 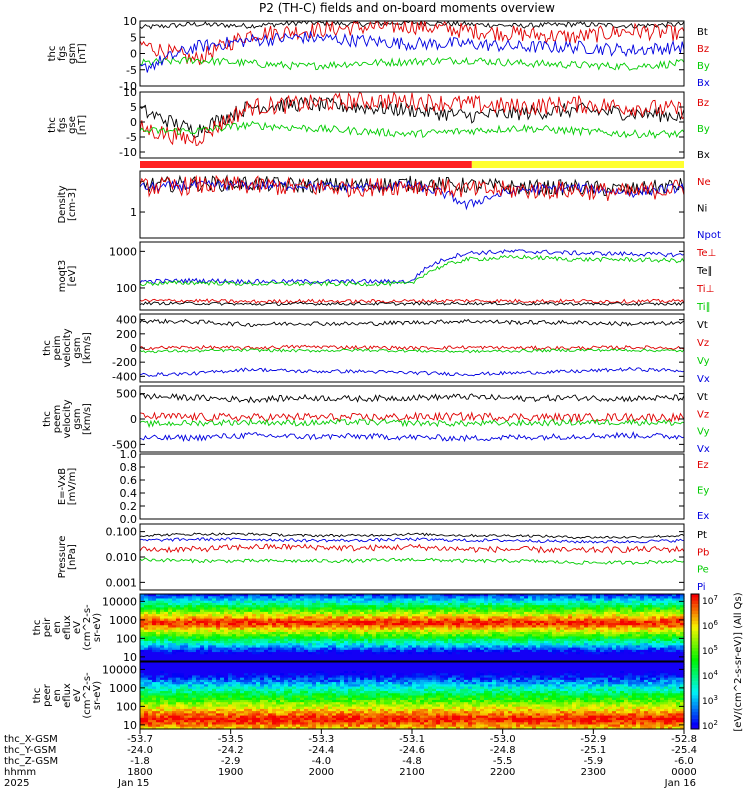 What do you see at coordinates (703, 129) in the screenshot?
I see `legend-label: By` at bounding box center [703, 129].